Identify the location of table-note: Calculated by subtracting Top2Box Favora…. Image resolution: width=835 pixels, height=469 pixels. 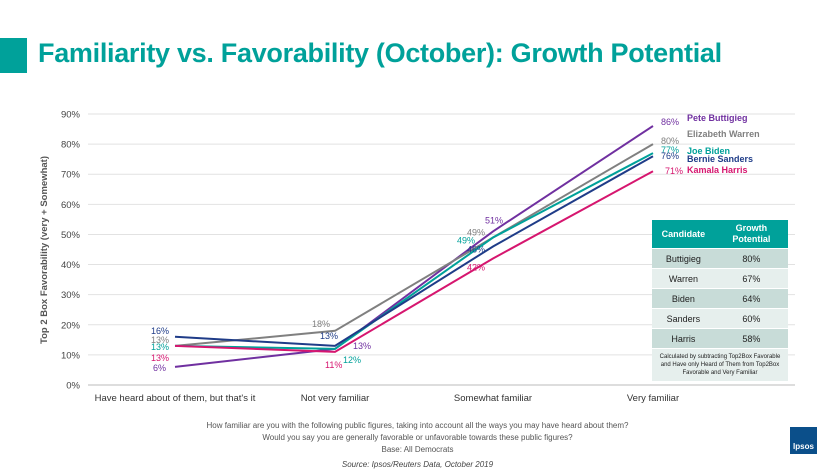
(720, 364).